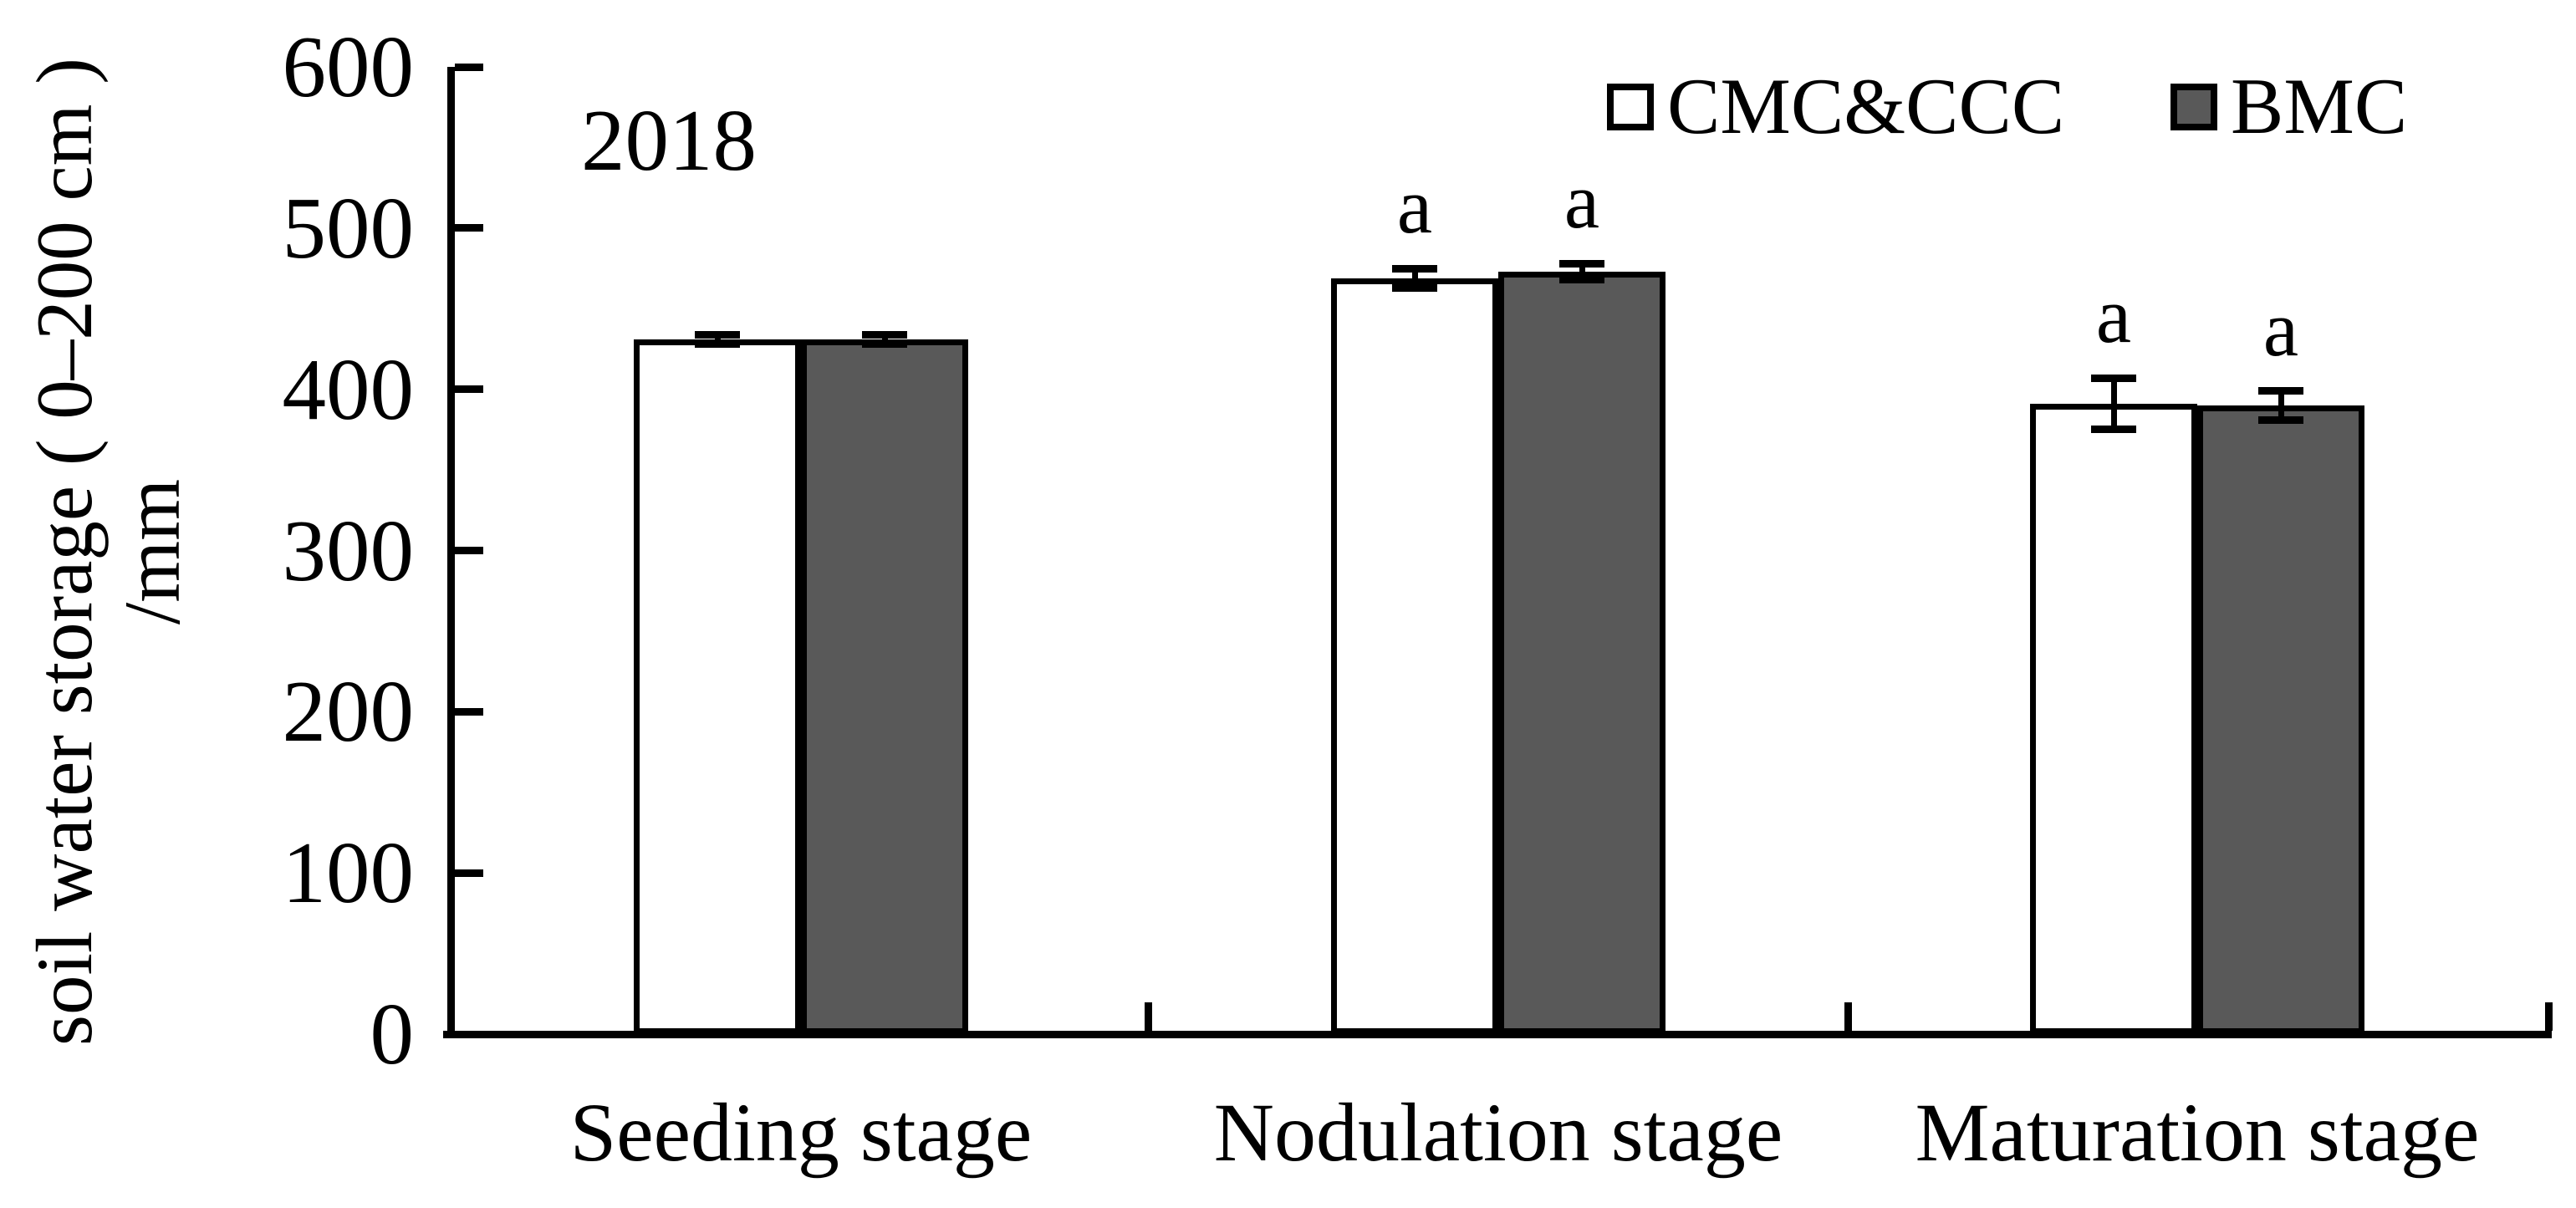 The image size is (2576, 1208). What do you see at coordinates (2197, 1132) in the screenshot?
I see `x-category-label-2: Maturation stage` at bounding box center [2197, 1132].